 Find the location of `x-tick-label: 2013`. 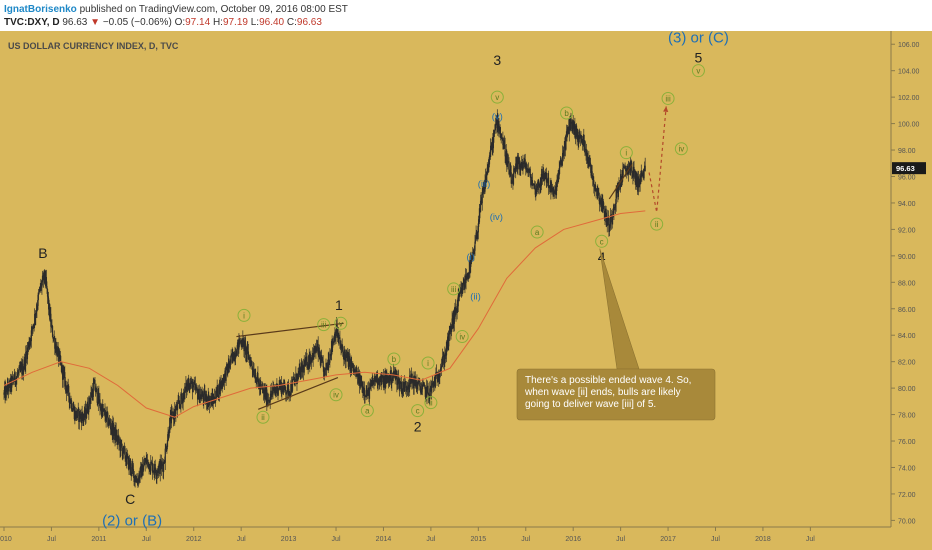

x-tick-label: 2013 is located at coordinates (289, 539).